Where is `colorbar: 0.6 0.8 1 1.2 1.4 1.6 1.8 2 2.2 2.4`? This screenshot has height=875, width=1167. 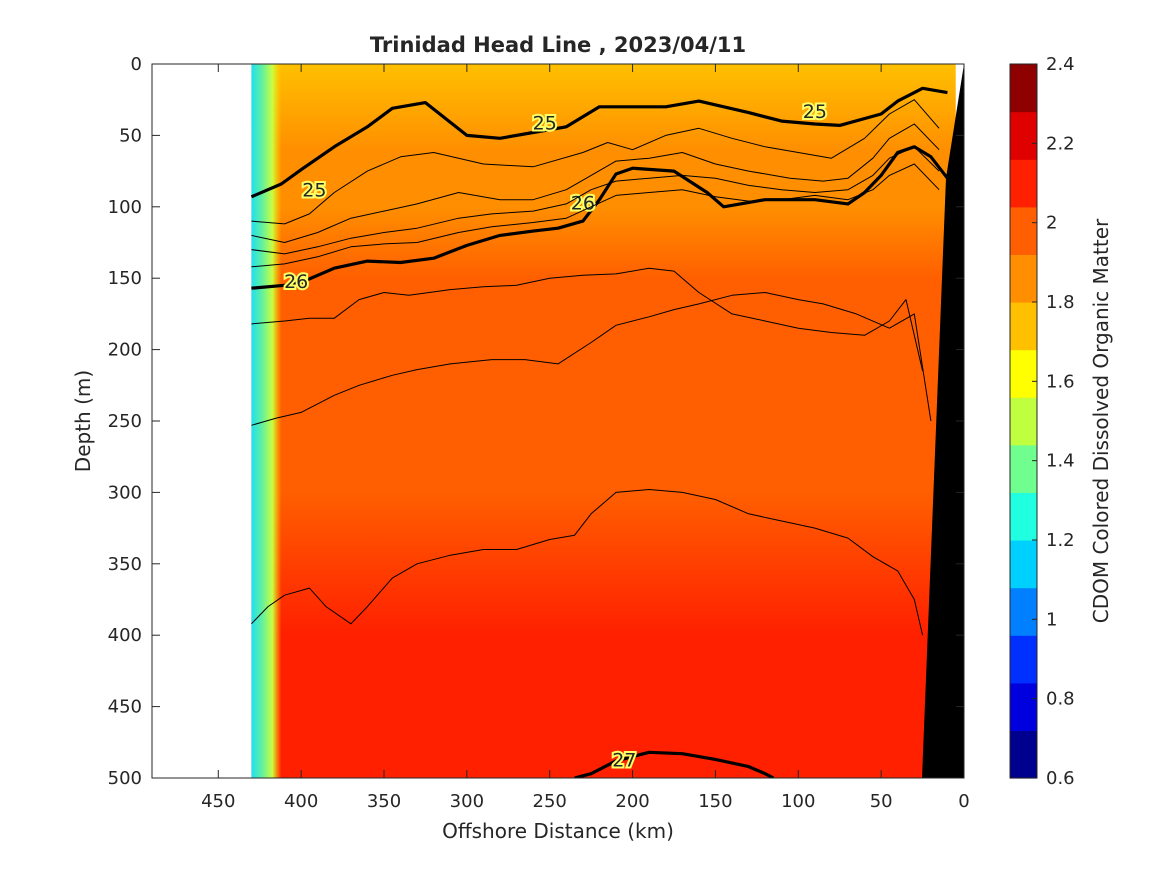
colorbar: 0.6 0.8 1 1.2 1.4 1.6 1.8 2 2.2 2.4 is located at coordinates (1042, 421).